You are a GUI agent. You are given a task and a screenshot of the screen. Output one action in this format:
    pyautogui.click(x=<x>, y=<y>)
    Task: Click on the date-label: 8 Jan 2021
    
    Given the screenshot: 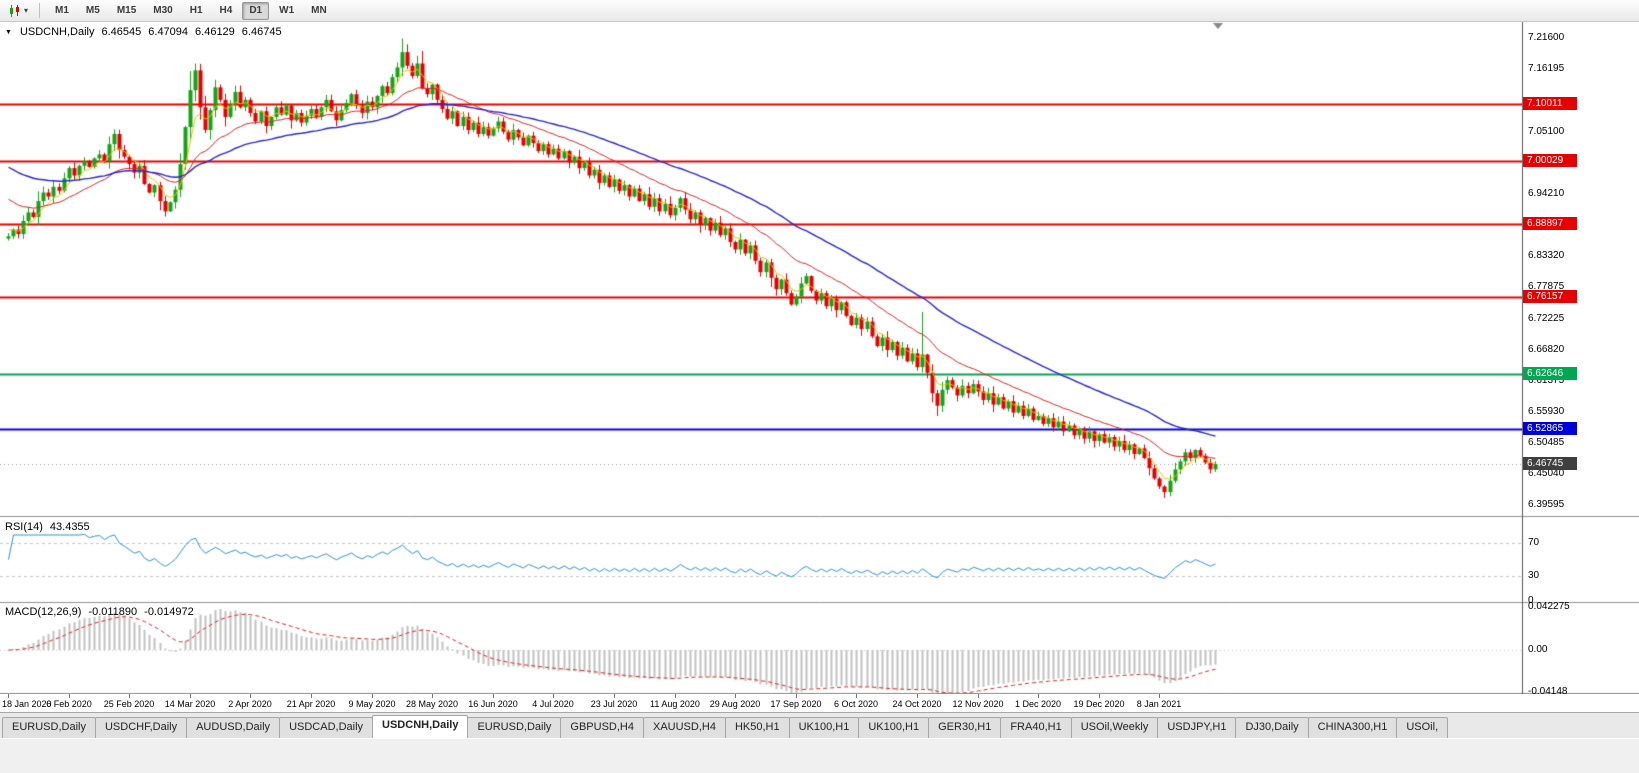 What is the action you would take?
    pyautogui.click(x=1159, y=704)
    